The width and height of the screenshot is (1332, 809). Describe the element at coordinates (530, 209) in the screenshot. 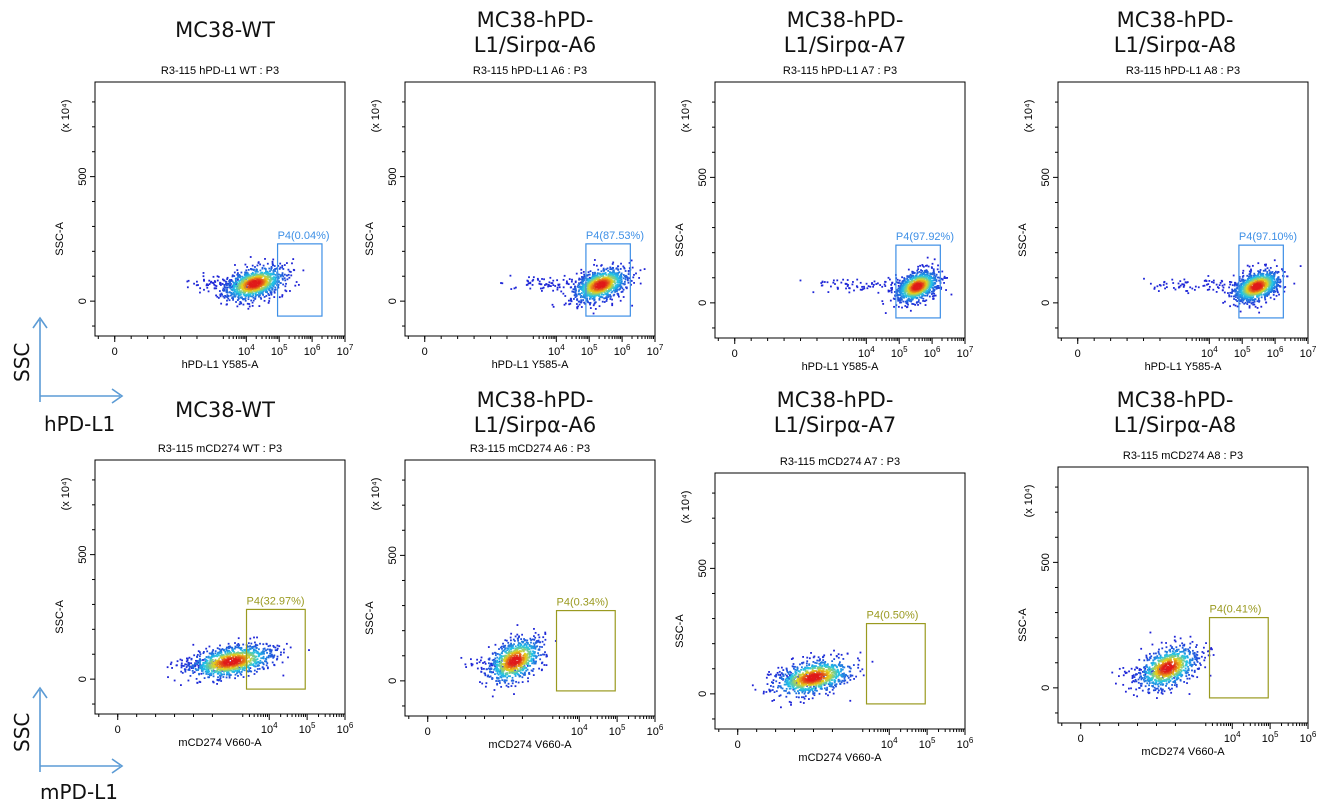

I see `plot-frame` at that location.